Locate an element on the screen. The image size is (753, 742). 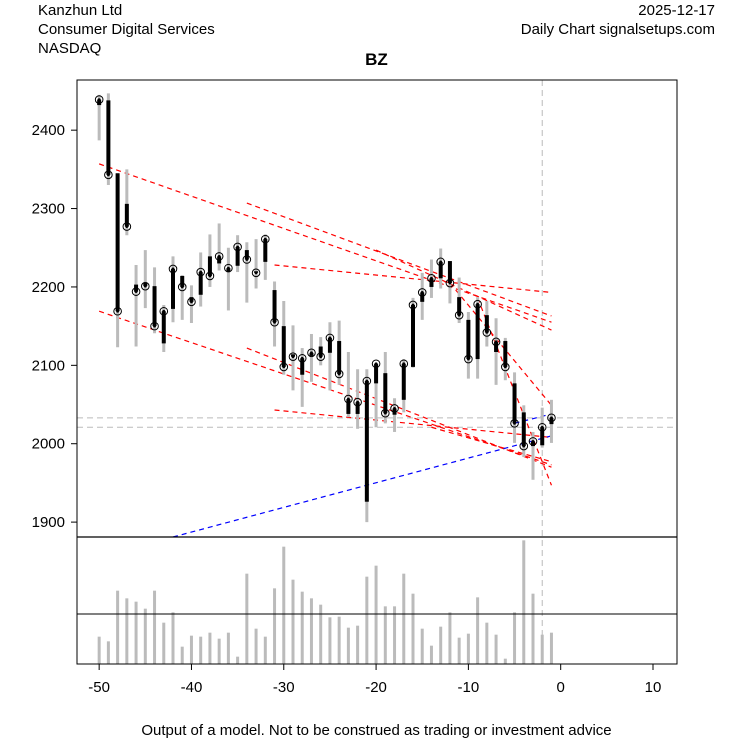
x-tick-label: 0 is located at coordinates (561, 687).